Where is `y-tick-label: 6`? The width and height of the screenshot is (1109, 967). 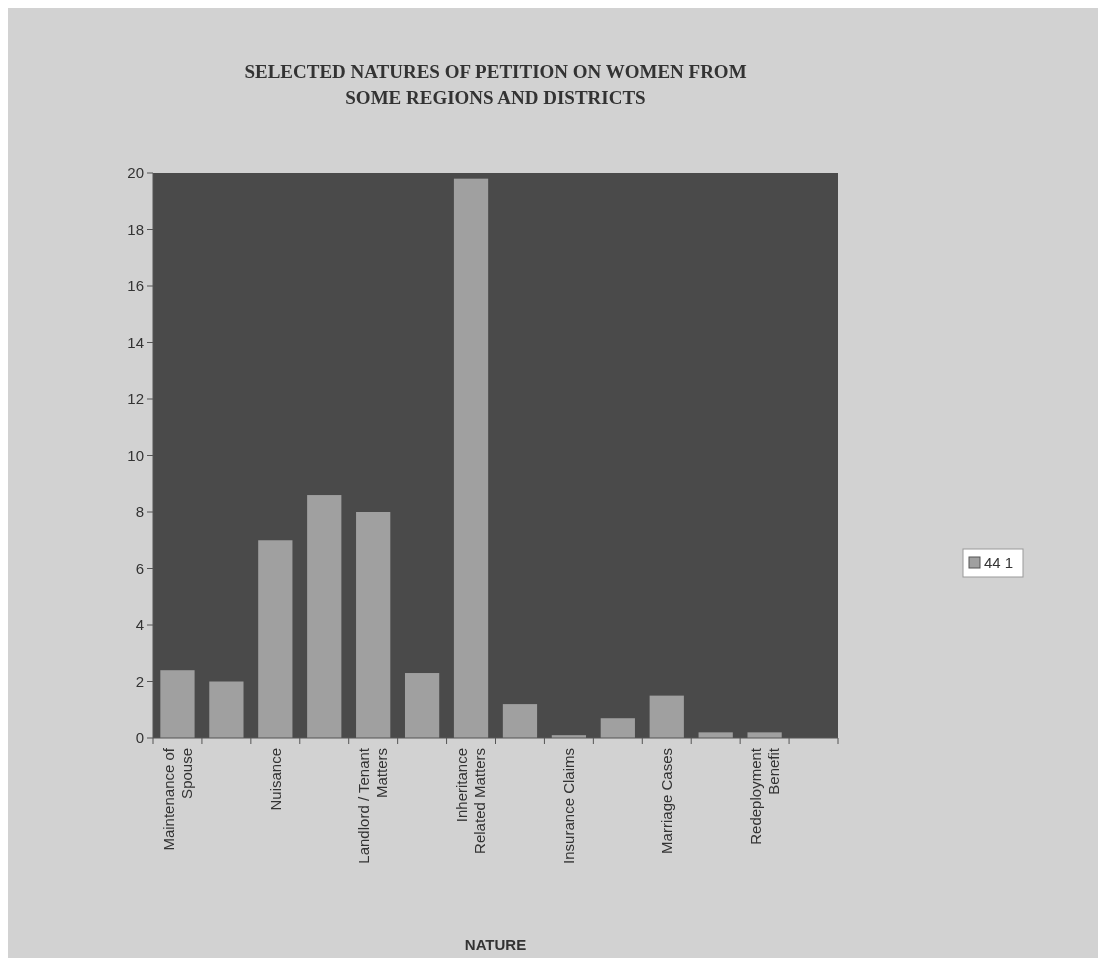 y-tick-label: 6 is located at coordinates (139, 568).